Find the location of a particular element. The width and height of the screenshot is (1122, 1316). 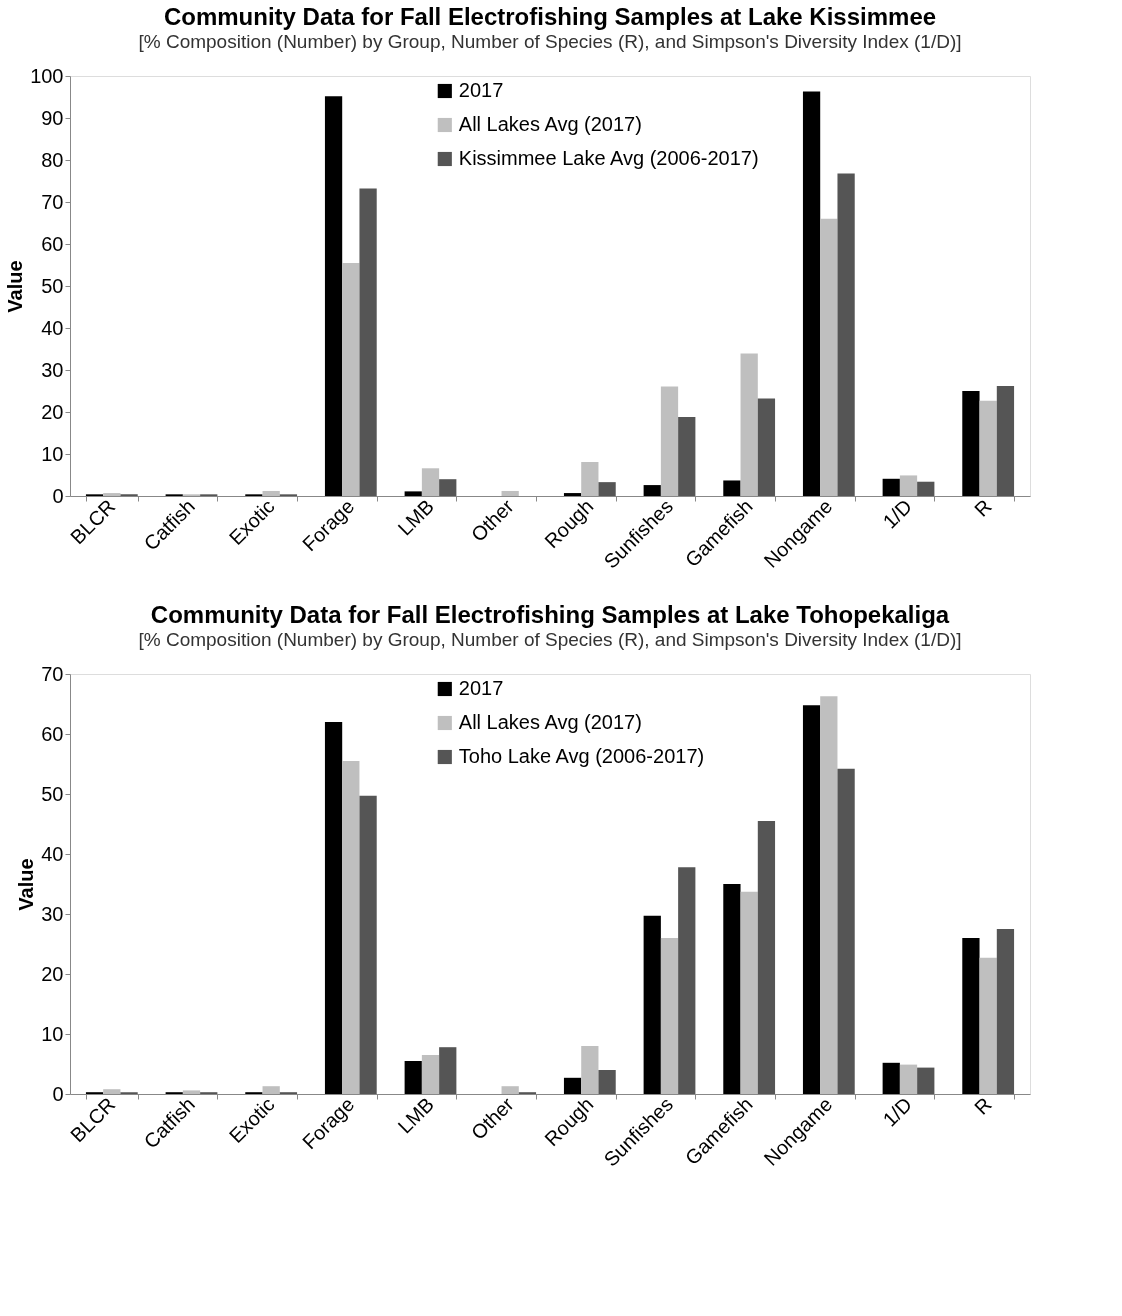

legend-label: Toho Lake Avg (2006-2017) is located at coordinates (581, 756).